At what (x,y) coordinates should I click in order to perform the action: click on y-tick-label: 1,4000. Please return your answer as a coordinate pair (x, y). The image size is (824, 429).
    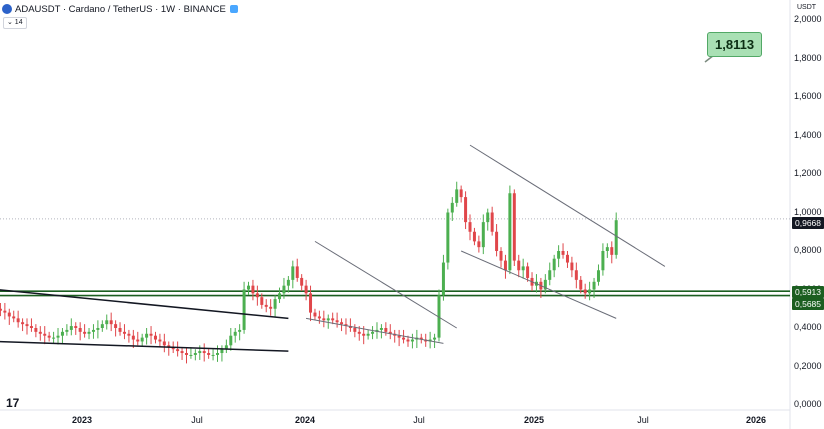
    Looking at the image, I should click on (808, 134).